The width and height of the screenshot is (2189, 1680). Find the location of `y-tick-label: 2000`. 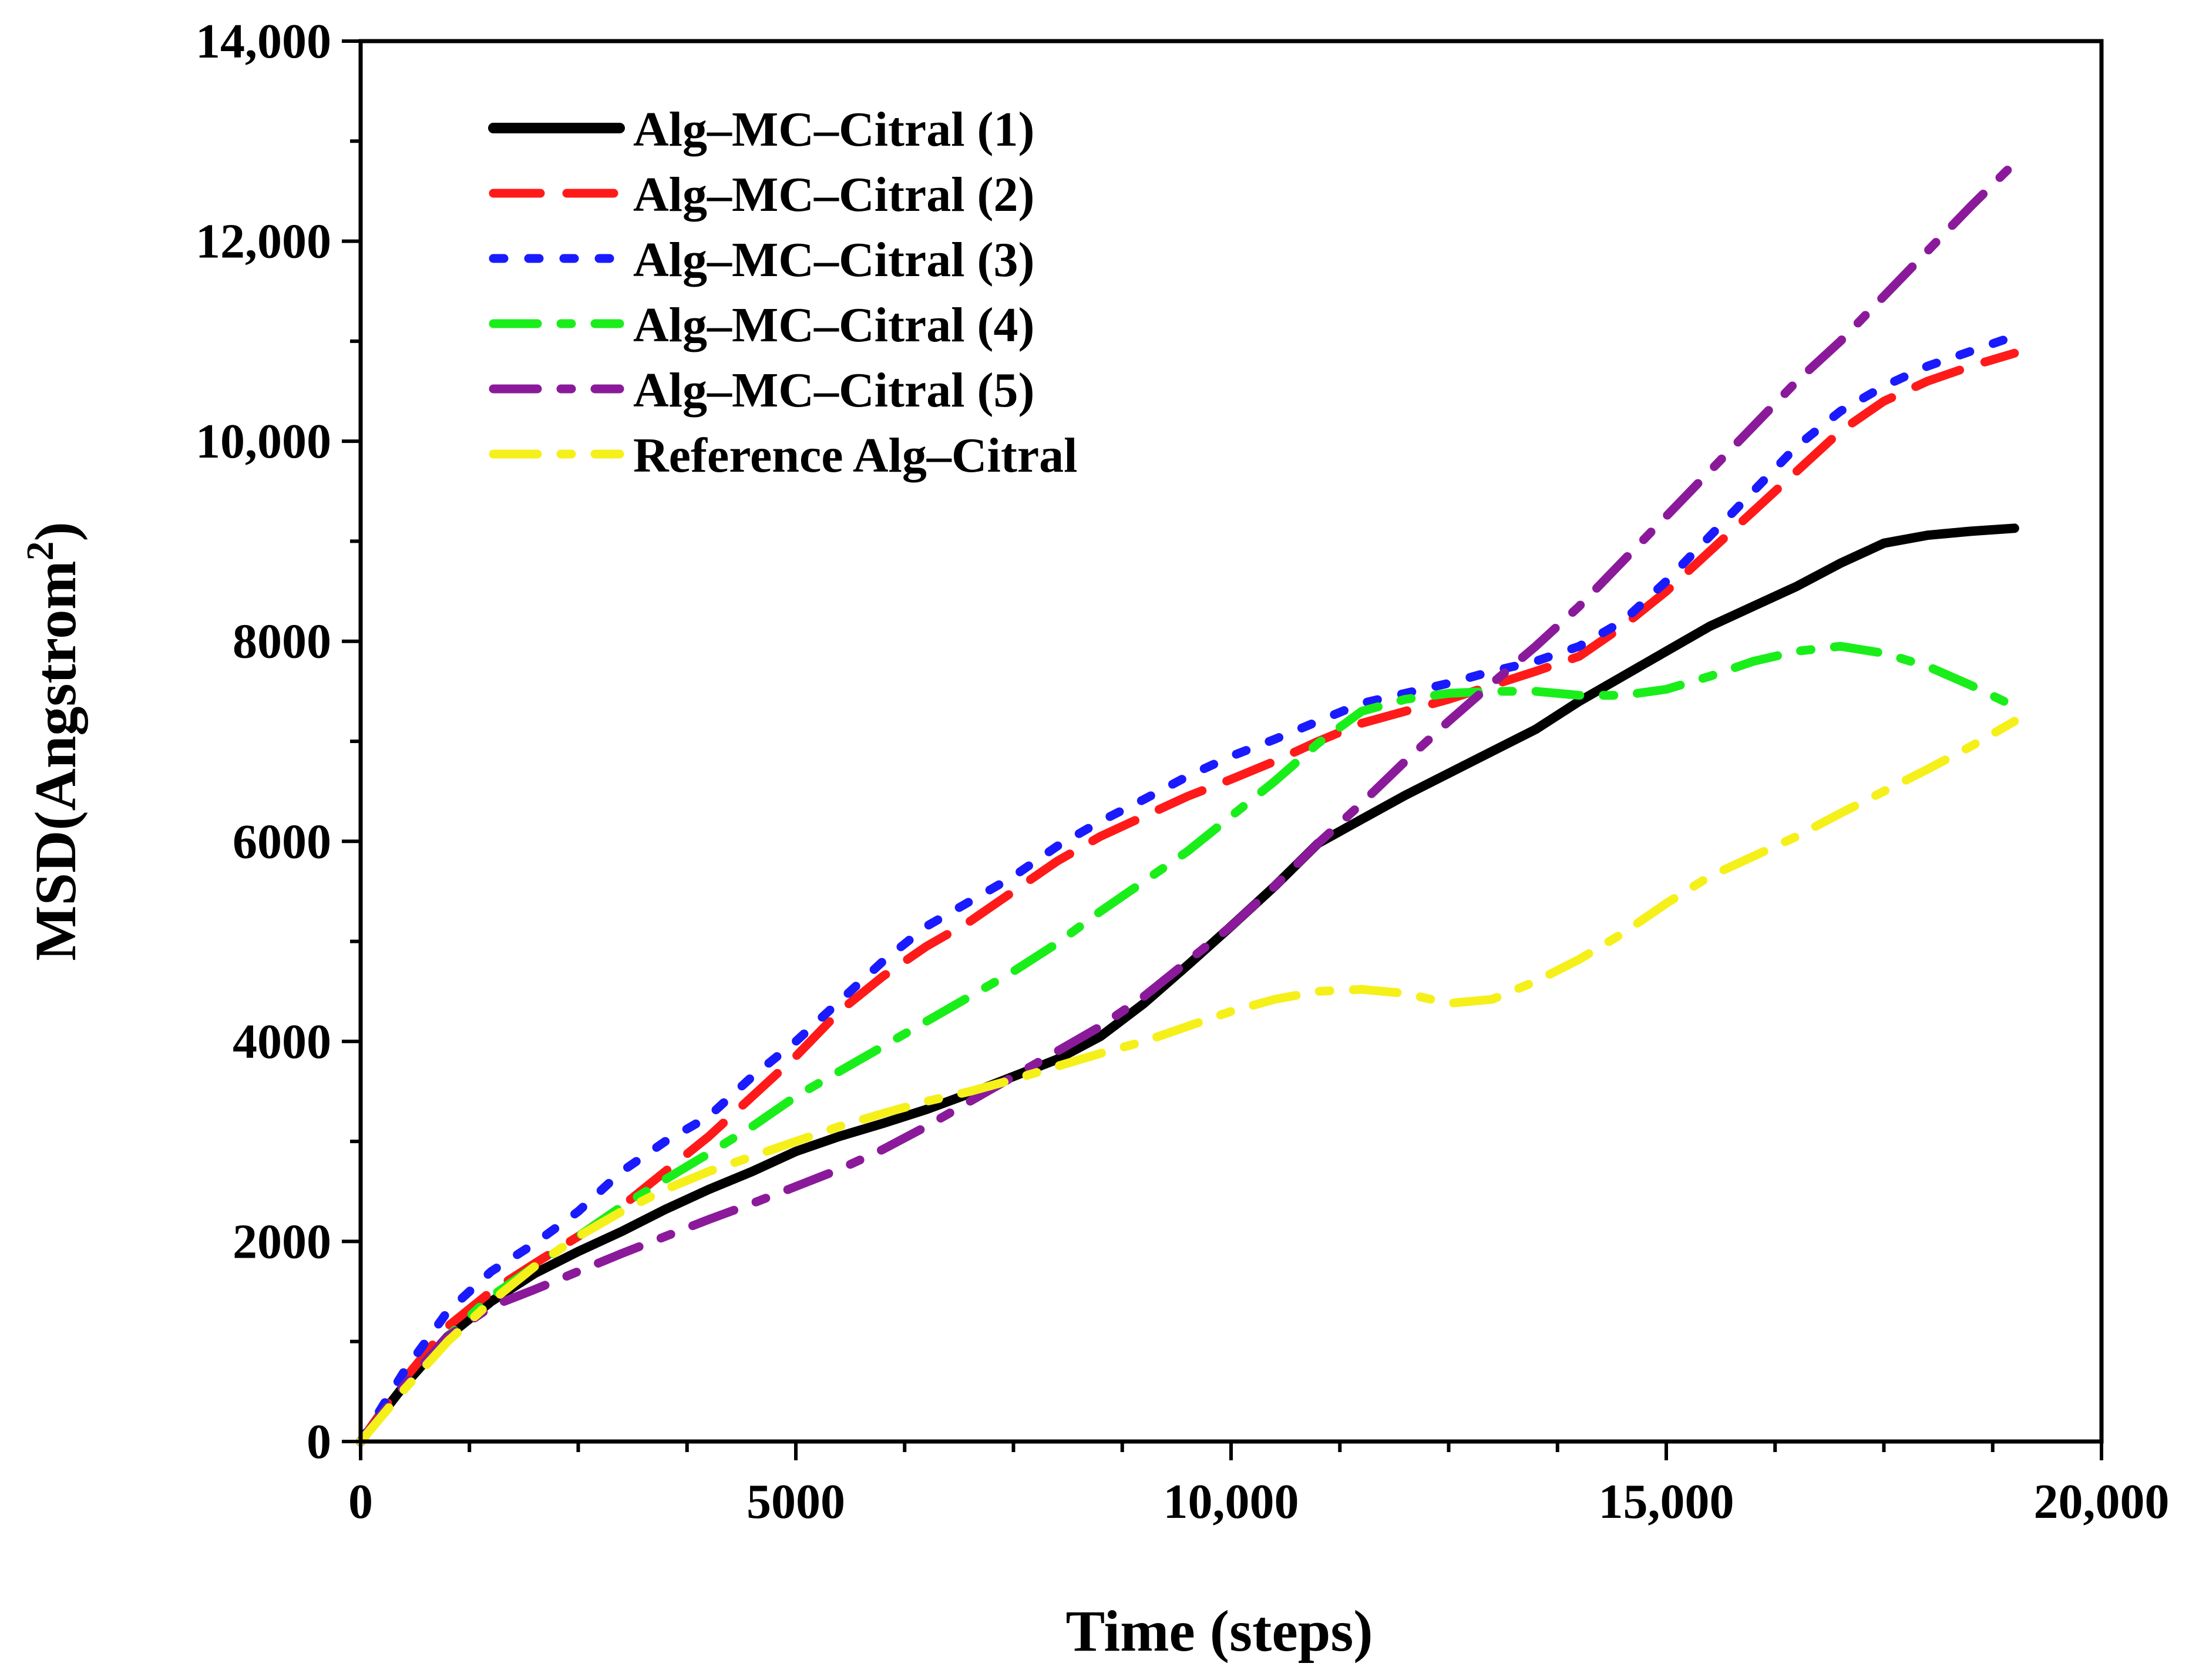

y-tick-label: 2000 is located at coordinates (282, 1241).